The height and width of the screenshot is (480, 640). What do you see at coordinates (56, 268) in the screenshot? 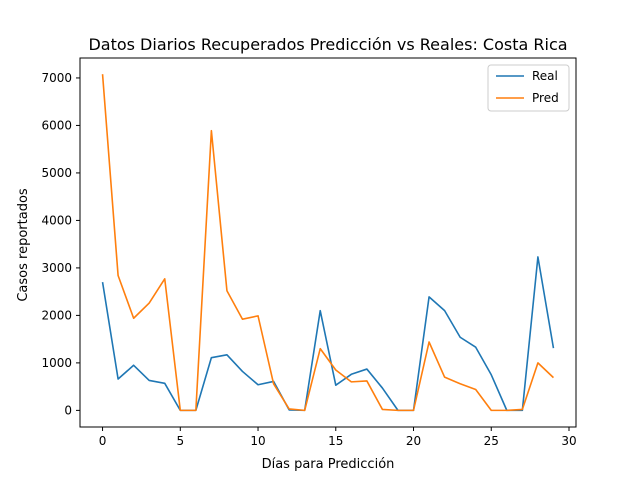
I see `y-tick-label: 3000` at bounding box center [56, 268].